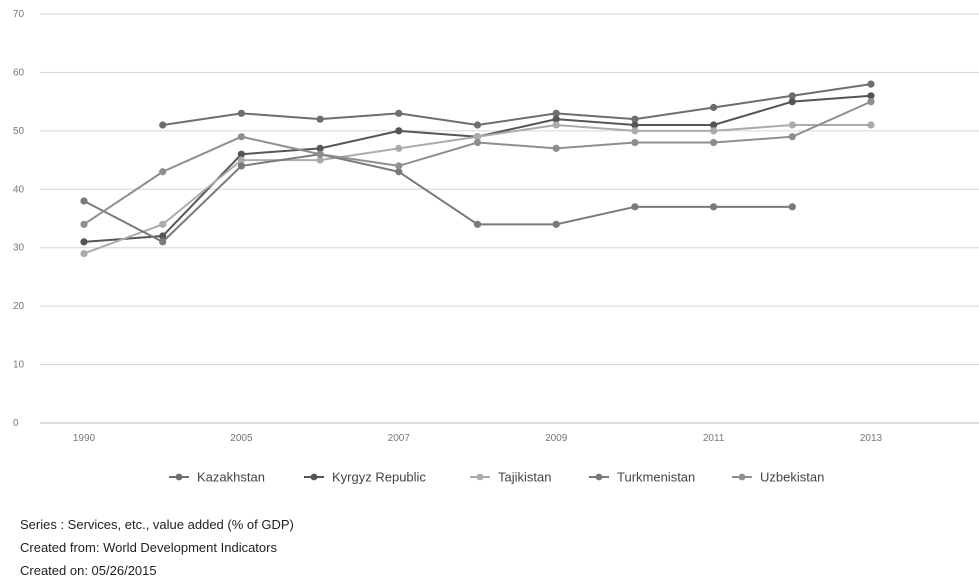  I want to click on y-tick-label: 0, so click(16, 423).